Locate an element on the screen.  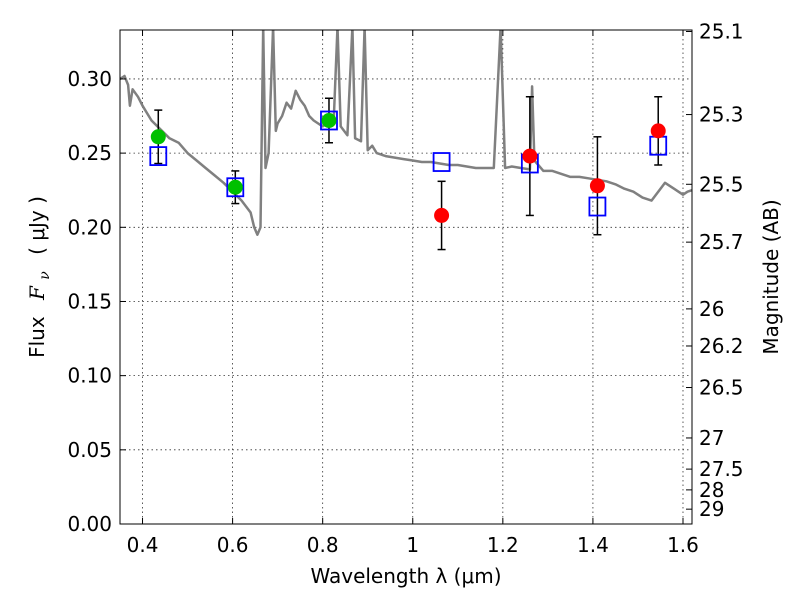
y-tick-label: 0.30 is located at coordinates (89, 79).